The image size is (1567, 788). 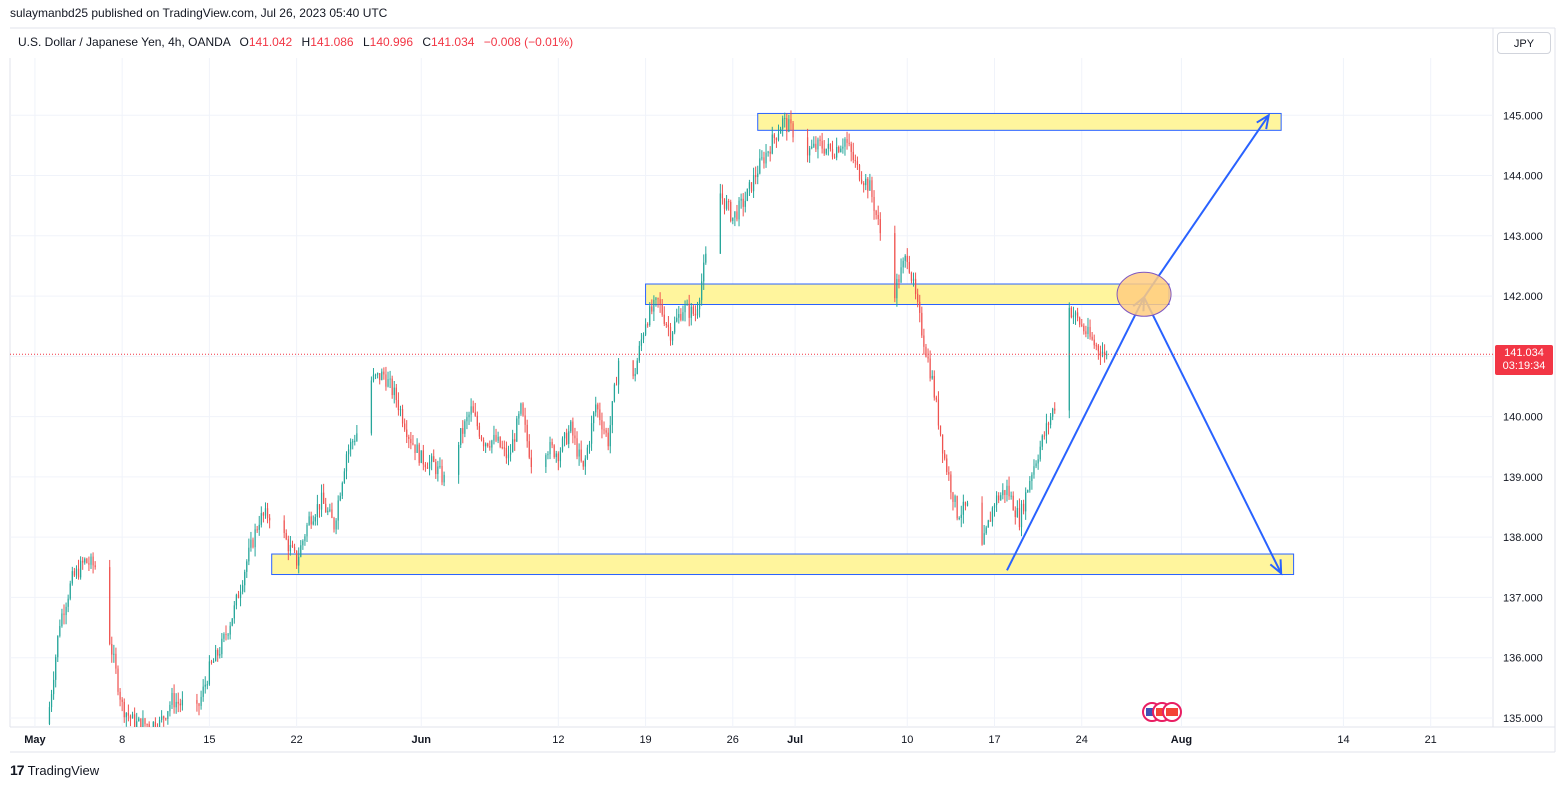 What do you see at coordinates (124, 42) in the screenshot?
I see `symbol-name: U.S. Dollar / Japanese Yen, 4h, OANDA` at bounding box center [124, 42].